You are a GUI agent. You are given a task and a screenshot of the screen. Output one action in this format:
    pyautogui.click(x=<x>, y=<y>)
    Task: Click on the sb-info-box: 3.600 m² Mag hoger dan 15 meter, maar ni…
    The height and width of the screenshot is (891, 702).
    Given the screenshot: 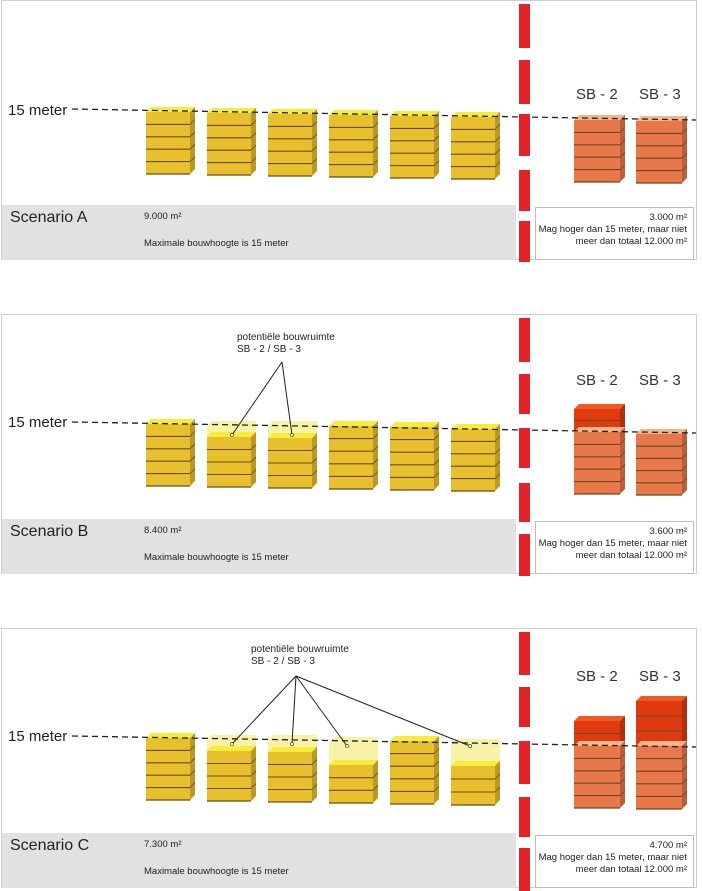 What is the action you would take?
    pyautogui.click(x=614, y=547)
    